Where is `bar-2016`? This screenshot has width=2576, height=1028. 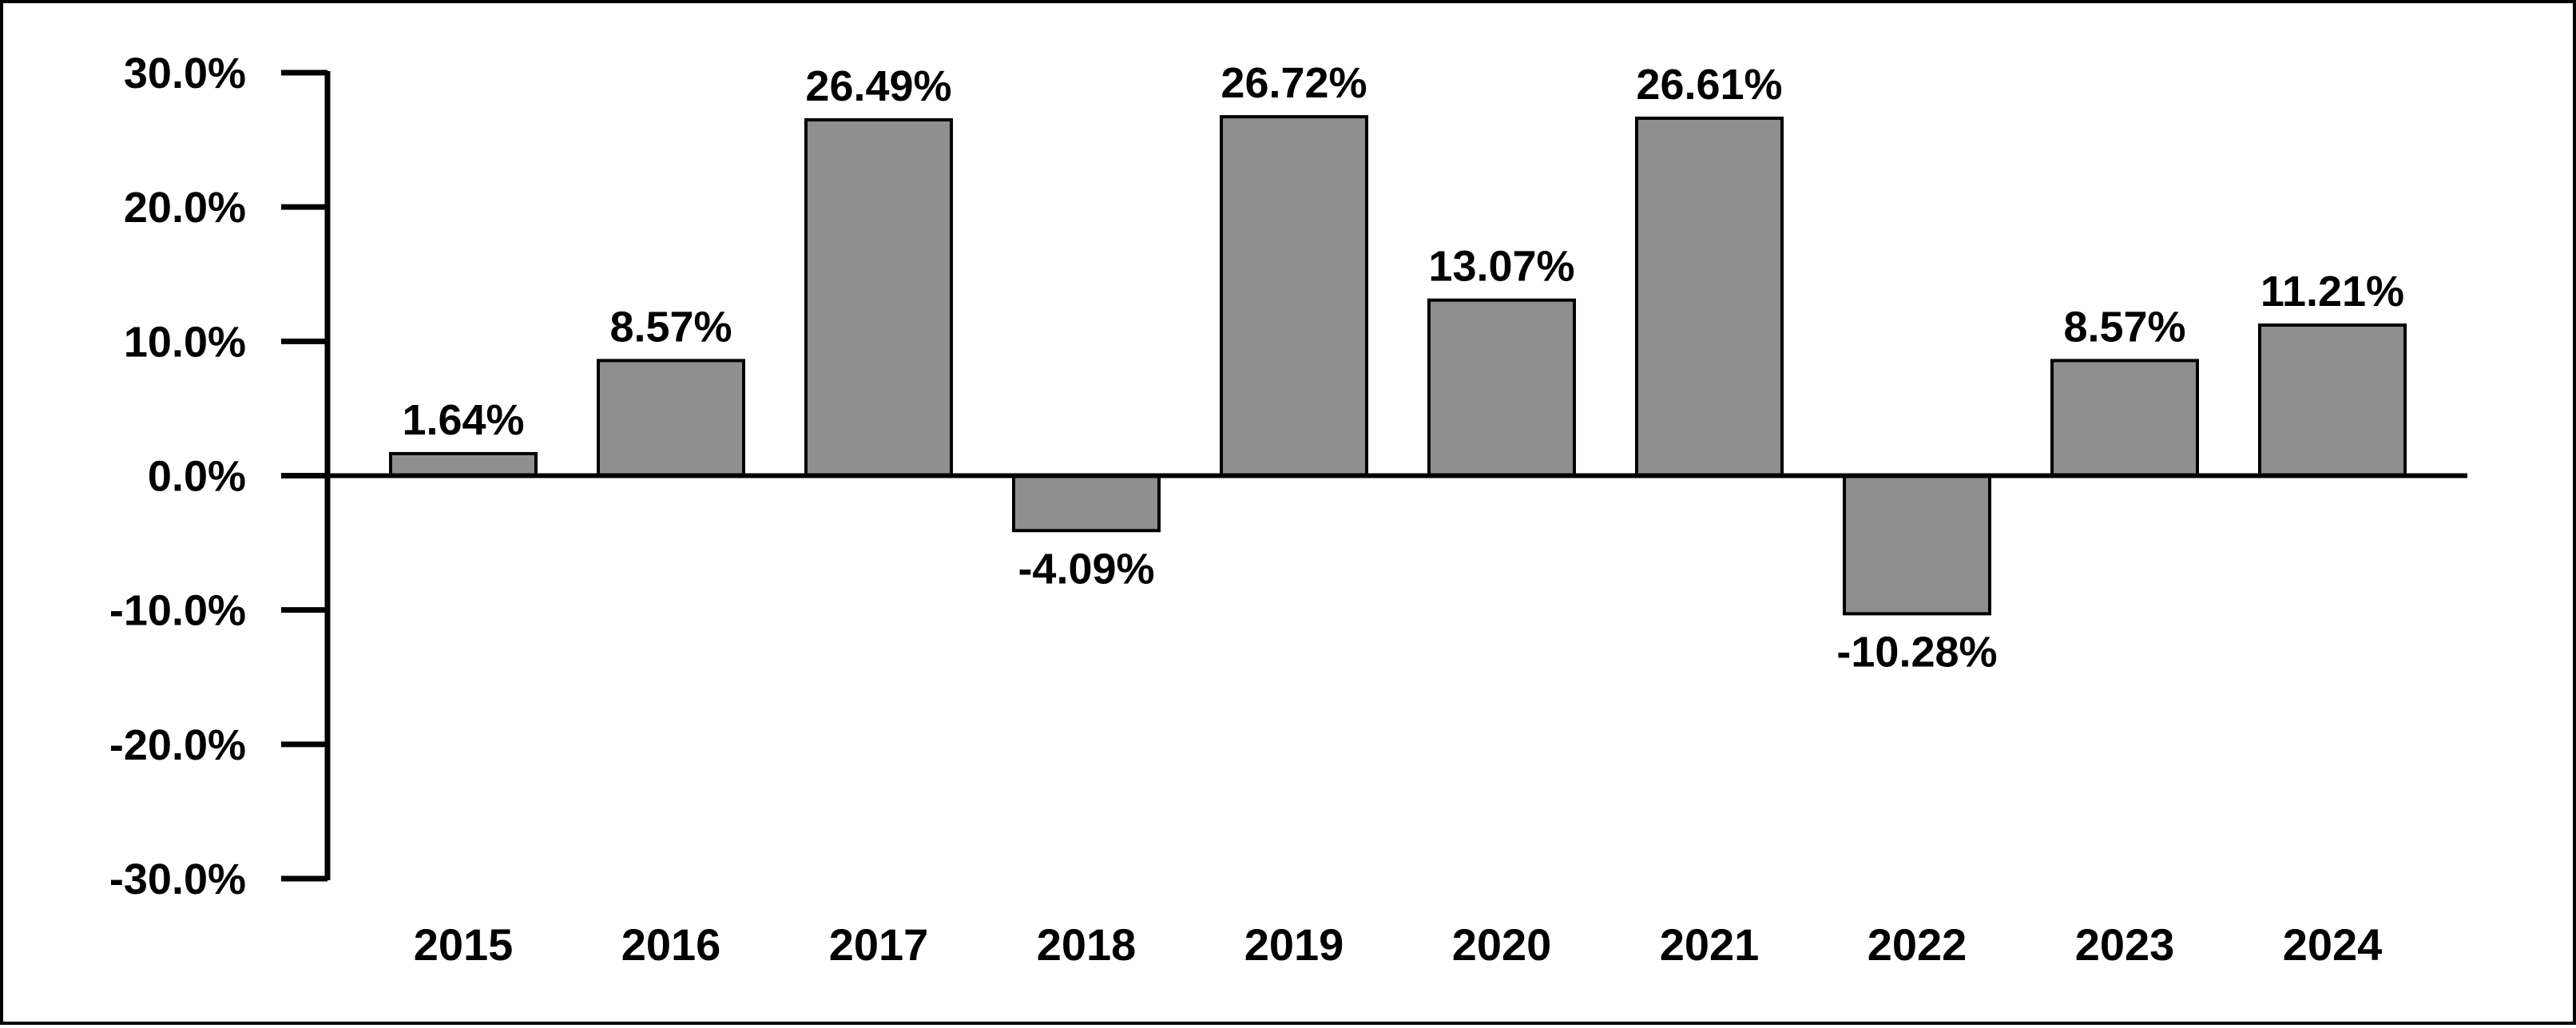
bar-2016 is located at coordinates (671, 418).